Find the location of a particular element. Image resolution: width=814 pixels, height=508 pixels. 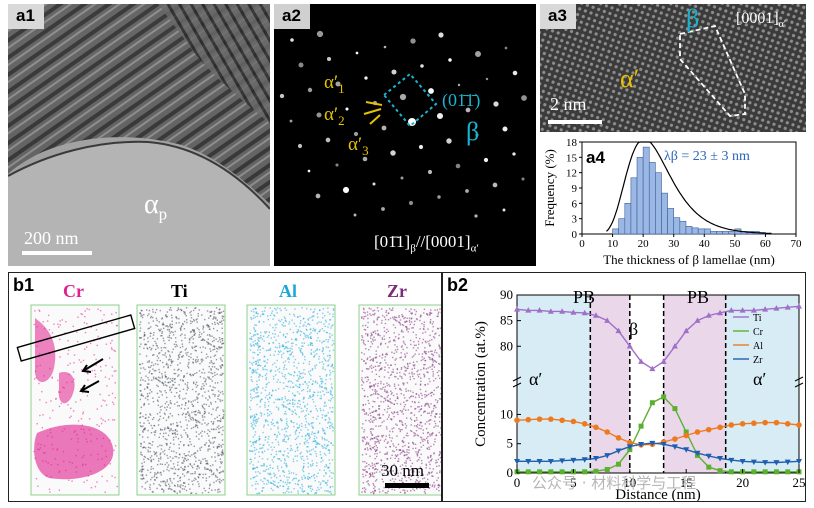

x-tick-label: 20 is located at coordinates (742, 482).